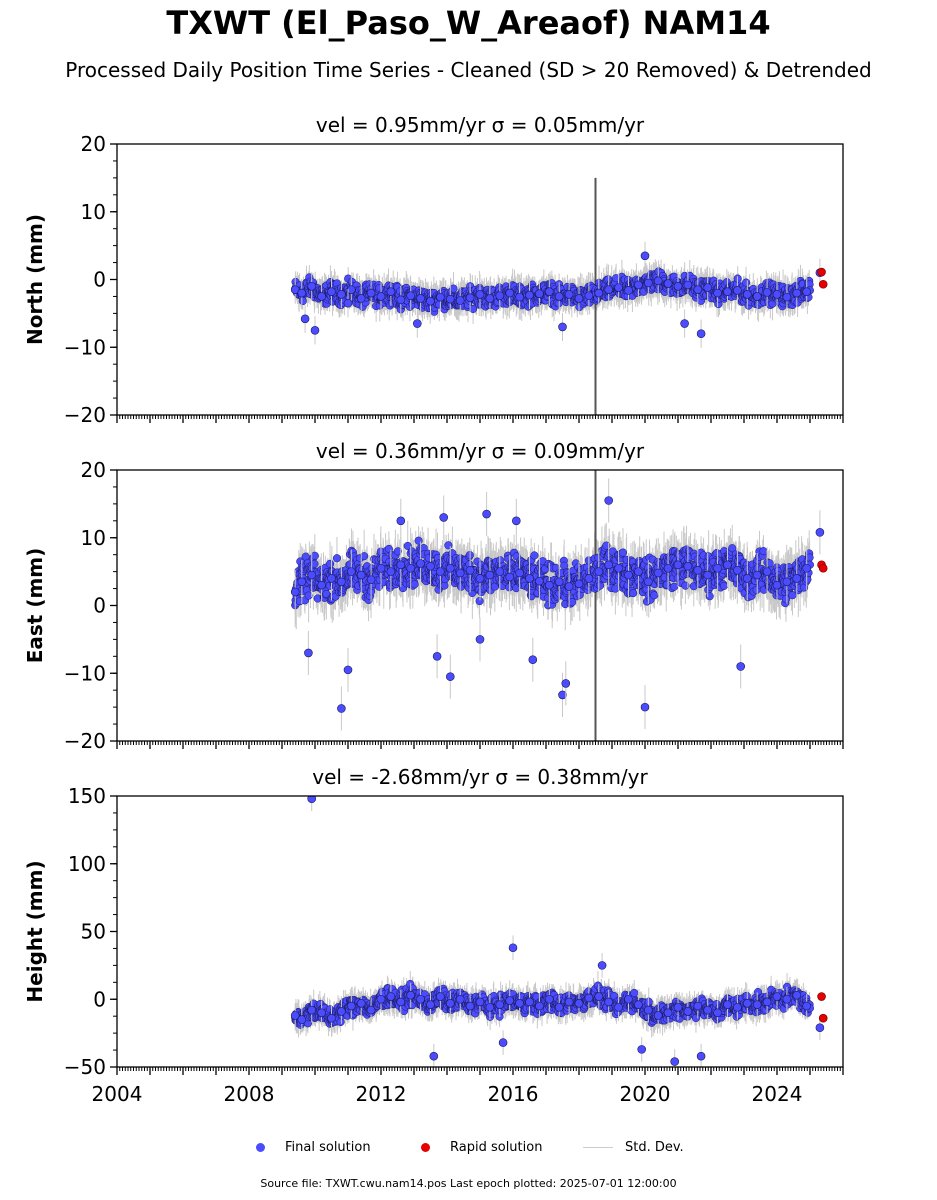 This screenshot has width=937, height=1200. I want to click on panel-east-marks, so click(559, 605).